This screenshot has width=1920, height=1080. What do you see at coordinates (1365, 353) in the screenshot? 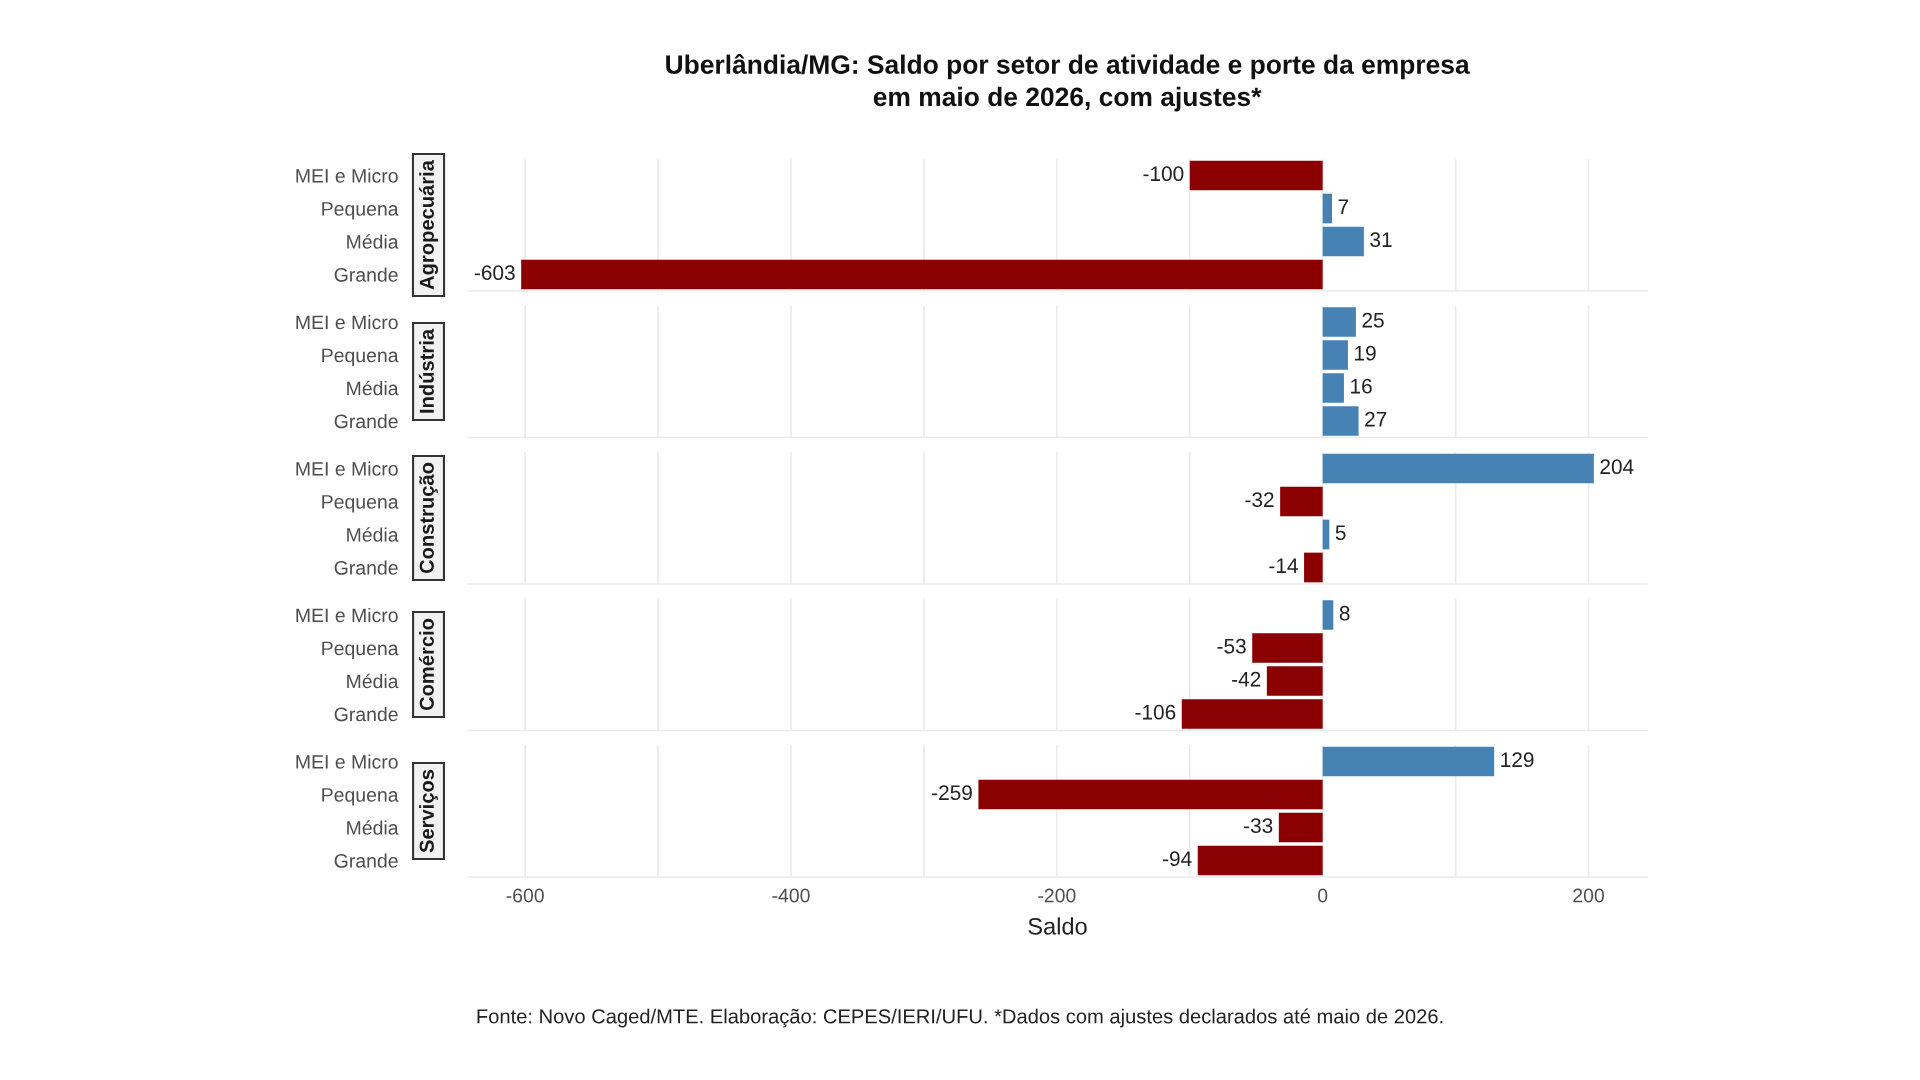
I see `data-label: 19` at bounding box center [1365, 353].